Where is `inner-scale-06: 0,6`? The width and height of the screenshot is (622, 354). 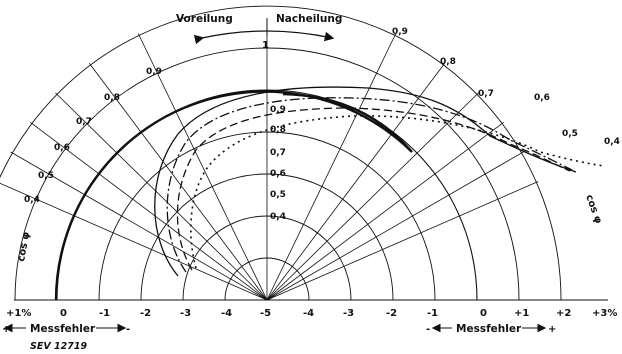 inner-scale-06: 0,6 is located at coordinates (278, 174).